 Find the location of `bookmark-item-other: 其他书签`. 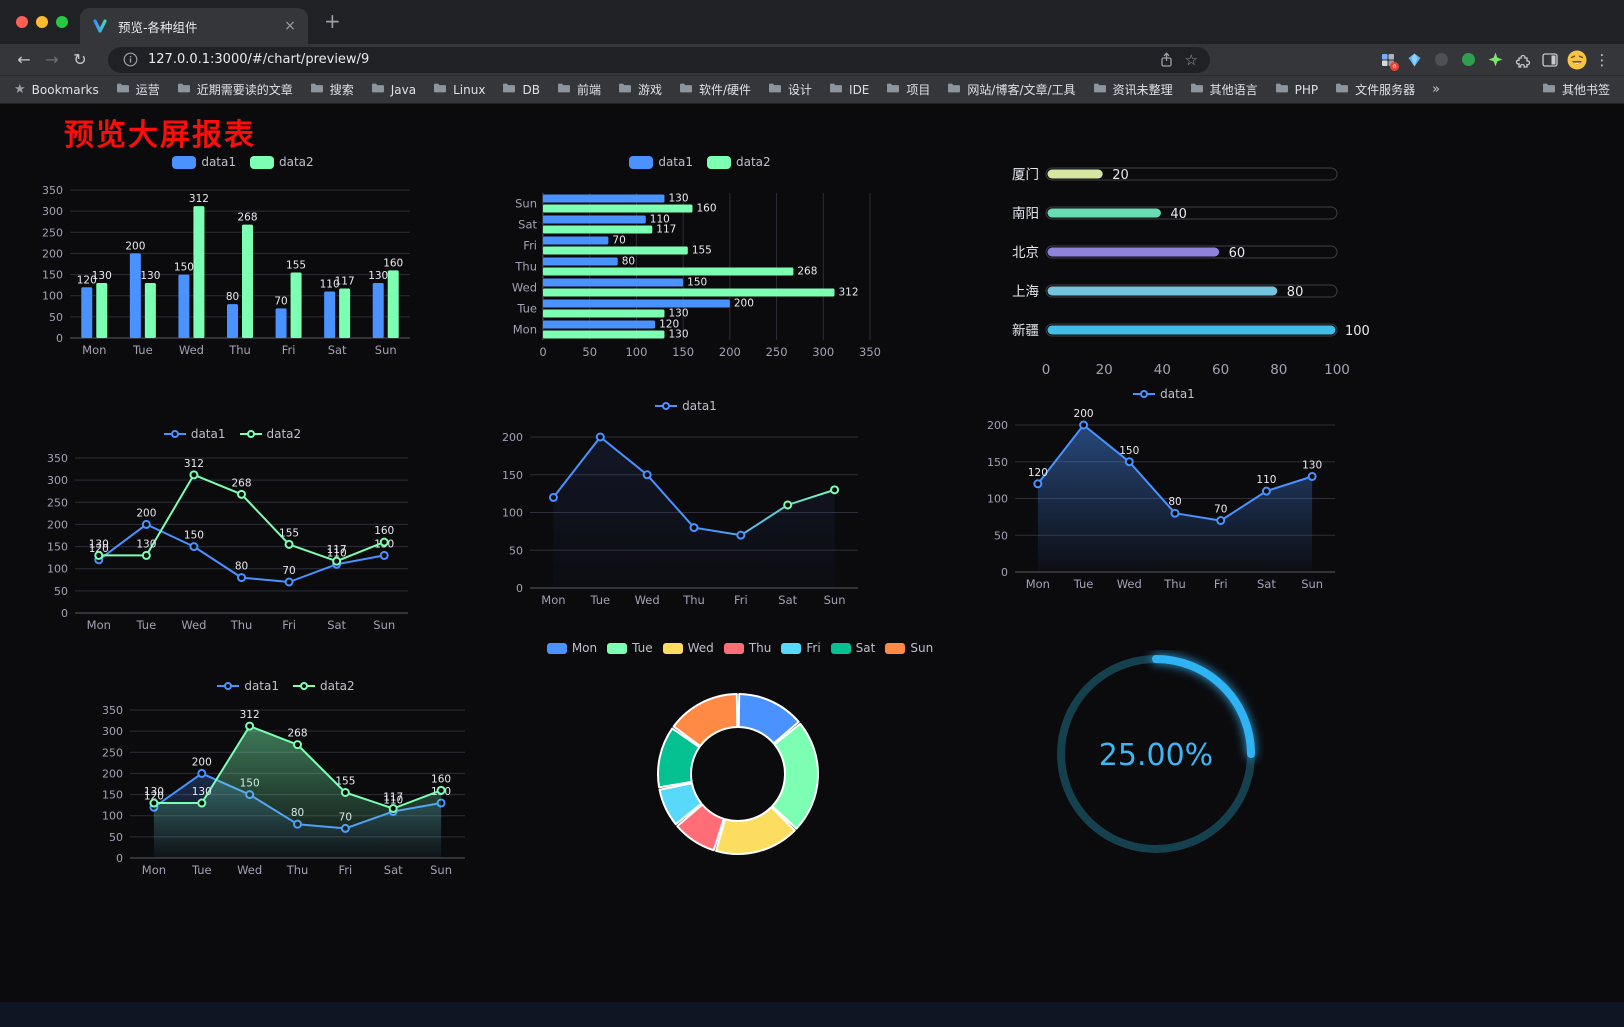

bookmark-item-other: 其他书签 is located at coordinates (1576, 89).